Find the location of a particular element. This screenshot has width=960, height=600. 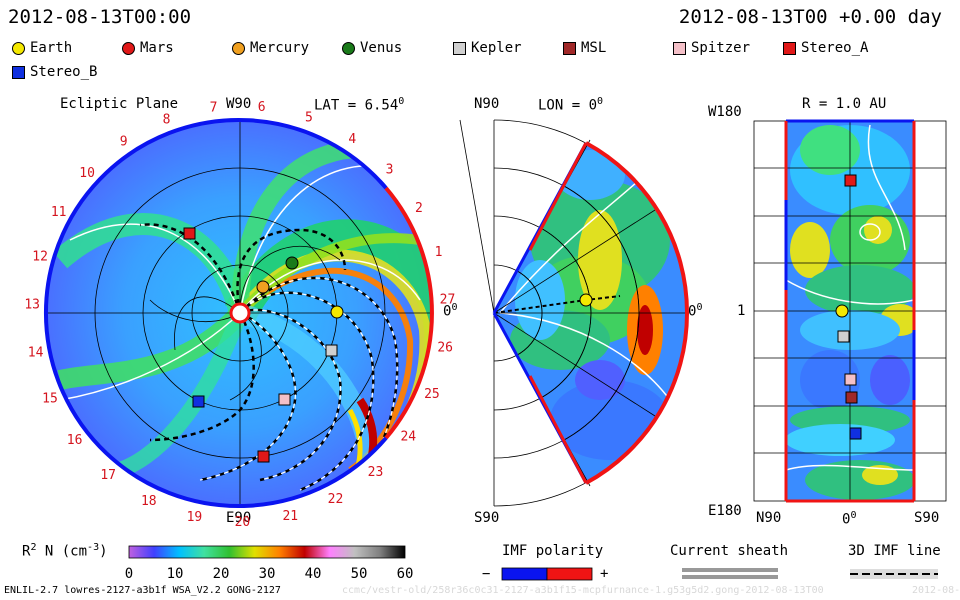

carrington-tick-label: 19 is located at coordinates (195, 517).